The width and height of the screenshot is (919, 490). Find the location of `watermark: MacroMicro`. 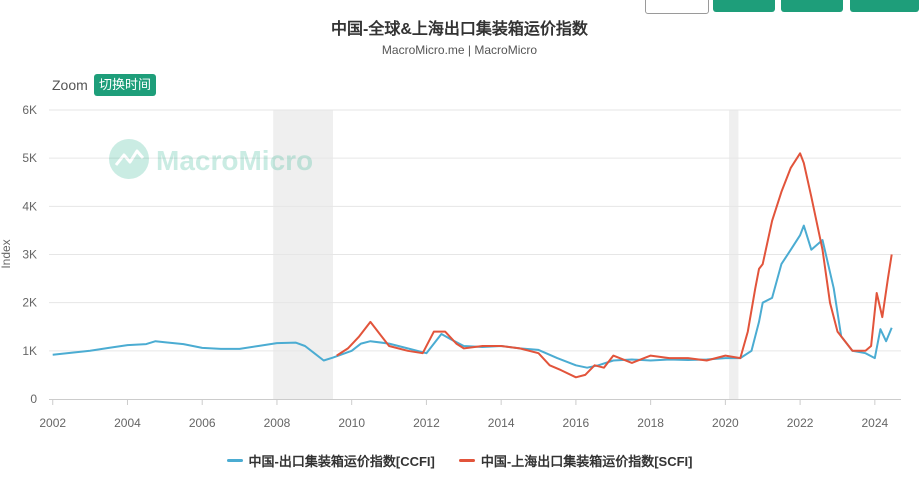

watermark: MacroMicro is located at coordinates (211, 159).